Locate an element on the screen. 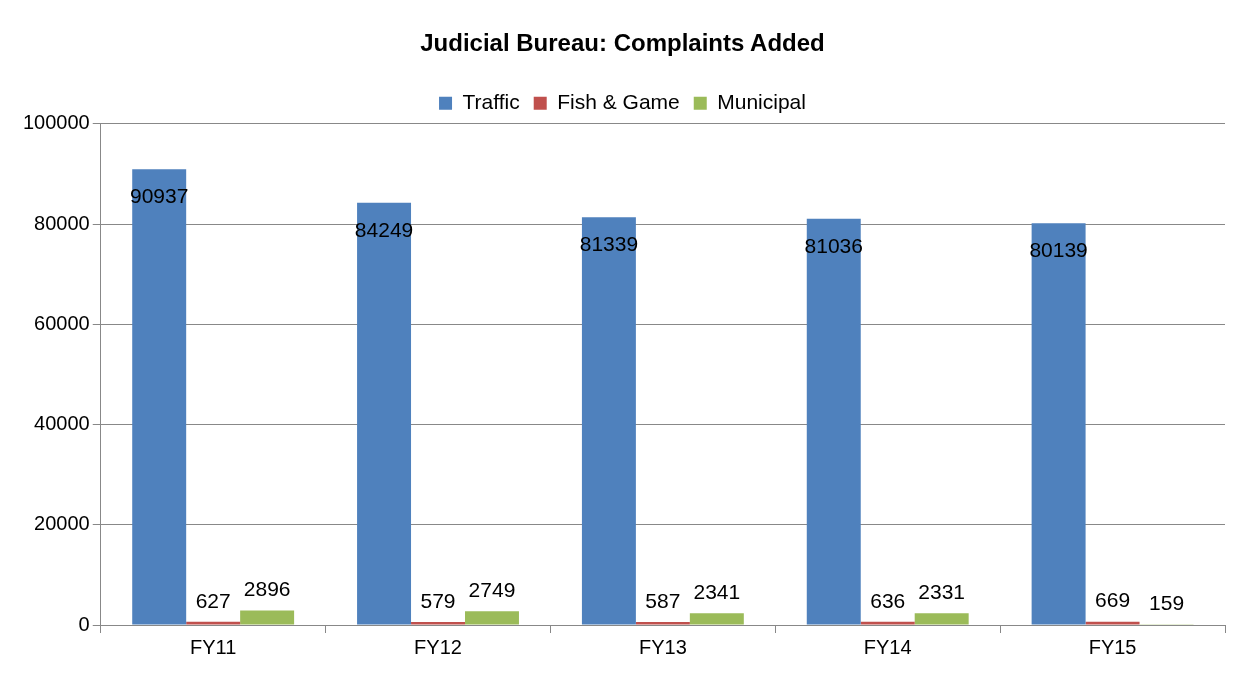  data-label: 2896 is located at coordinates (267, 589).